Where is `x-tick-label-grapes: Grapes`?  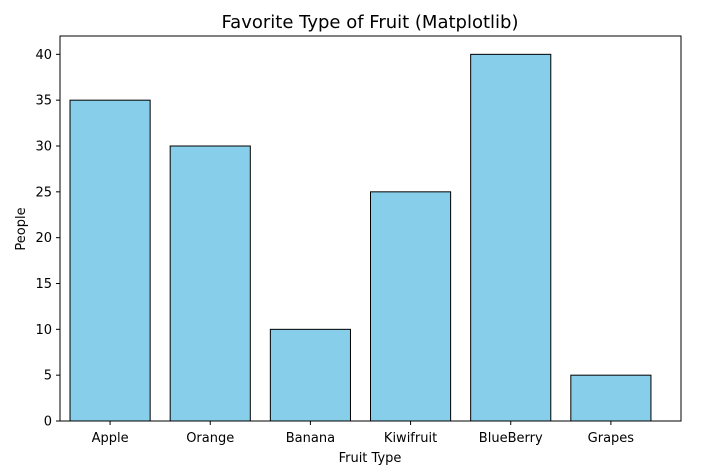
x-tick-label-grapes: Grapes is located at coordinates (611, 438).